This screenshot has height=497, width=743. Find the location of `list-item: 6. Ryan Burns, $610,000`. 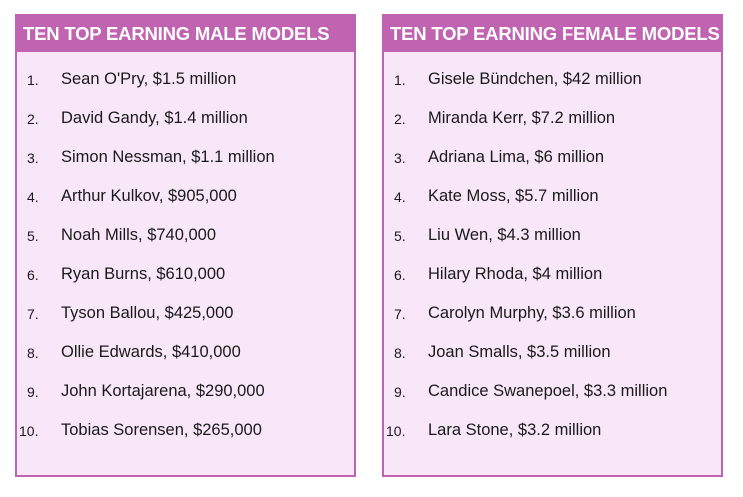

list-item: 6. Ryan Burns, $610,000 is located at coordinates (185, 274).